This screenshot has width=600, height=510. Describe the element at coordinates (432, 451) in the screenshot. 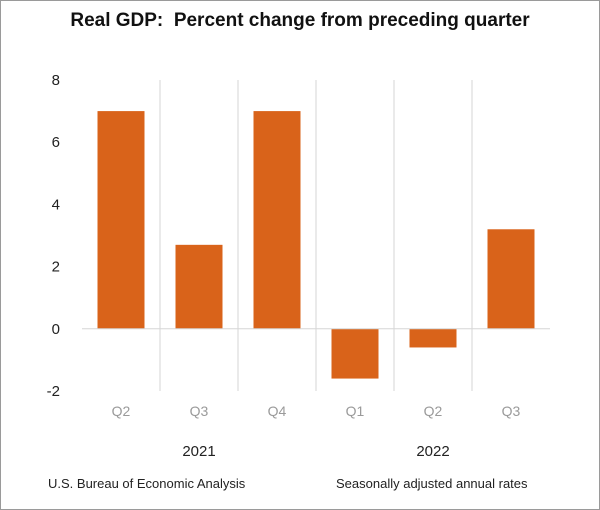

I see `year-label-2022: 2022` at that location.